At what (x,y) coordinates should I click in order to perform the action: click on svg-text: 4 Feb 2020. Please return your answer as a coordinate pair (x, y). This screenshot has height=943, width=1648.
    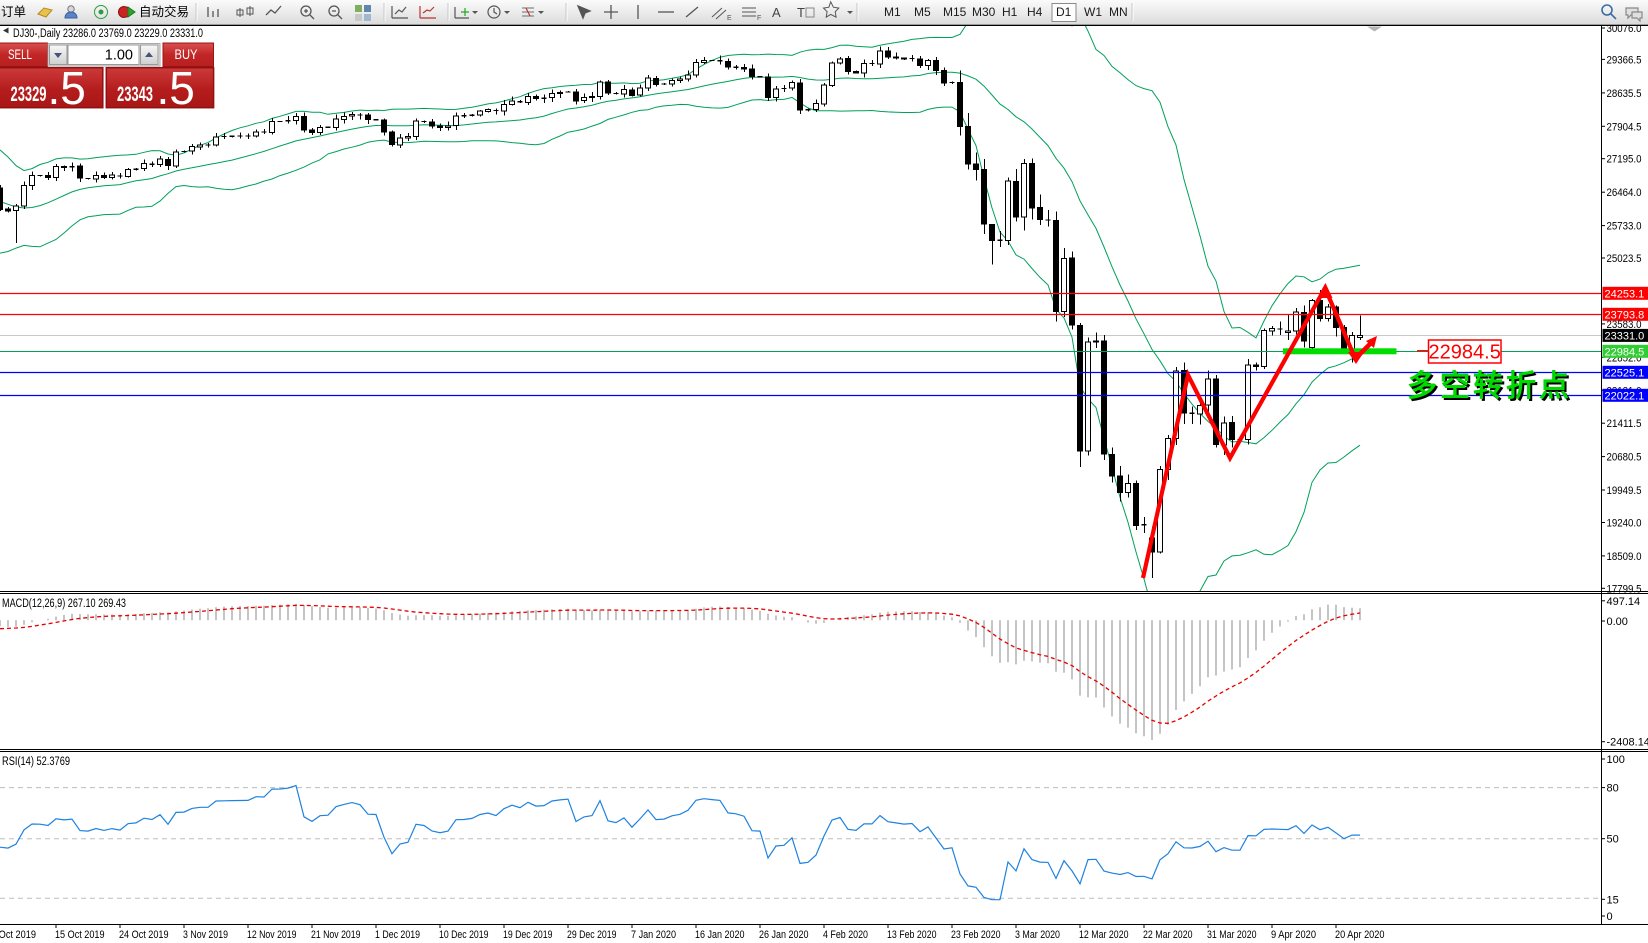
    Looking at the image, I should click on (845, 935).